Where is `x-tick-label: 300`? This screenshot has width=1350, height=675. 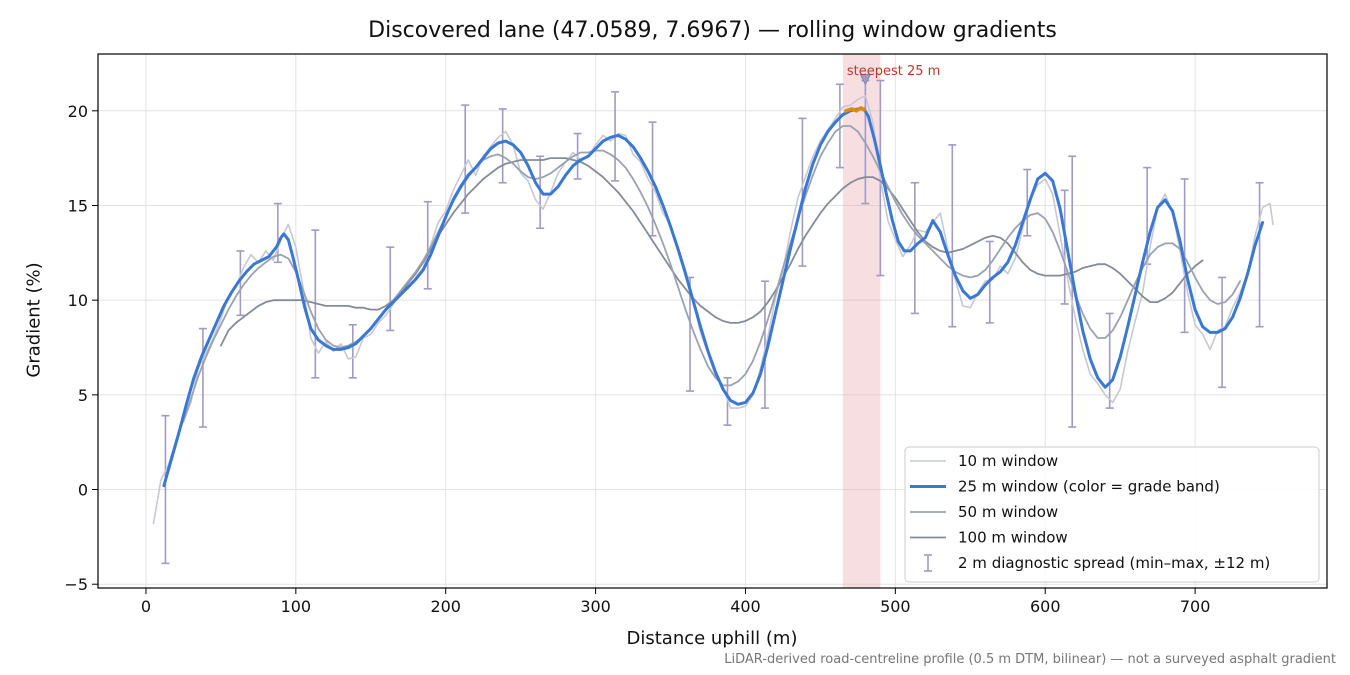
x-tick-label: 300 is located at coordinates (595, 606).